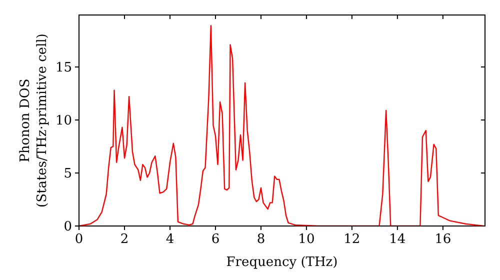 This screenshot has height=280, width=500. I want to click on x-tick-label: 12, so click(352, 239).